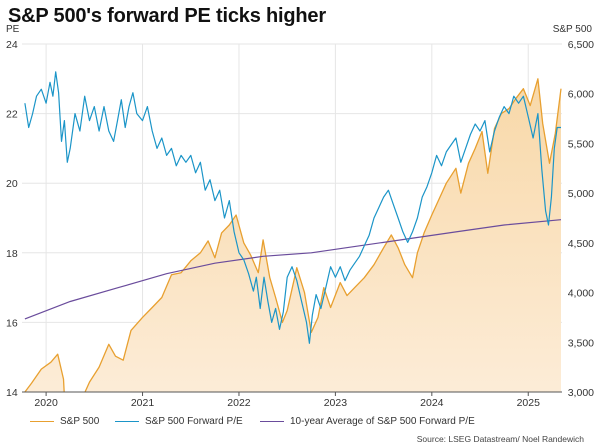 This screenshot has width=598, height=448. I want to click on x-tick-label: 2024, so click(432, 403).